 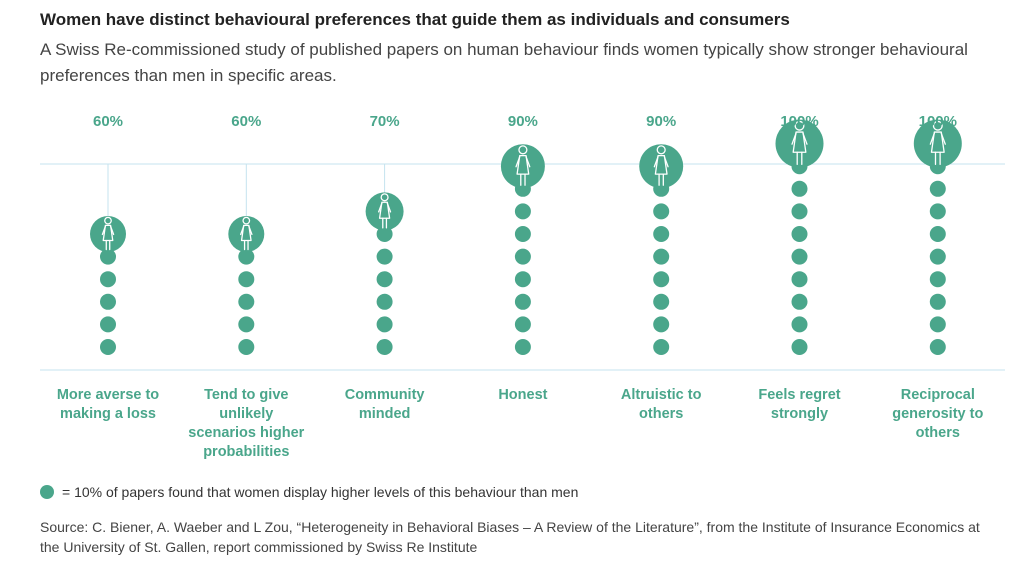 What do you see at coordinates (799, 414) in the screenshot?
I see `category-label-line: strongly` at bounding box center [799, 414].